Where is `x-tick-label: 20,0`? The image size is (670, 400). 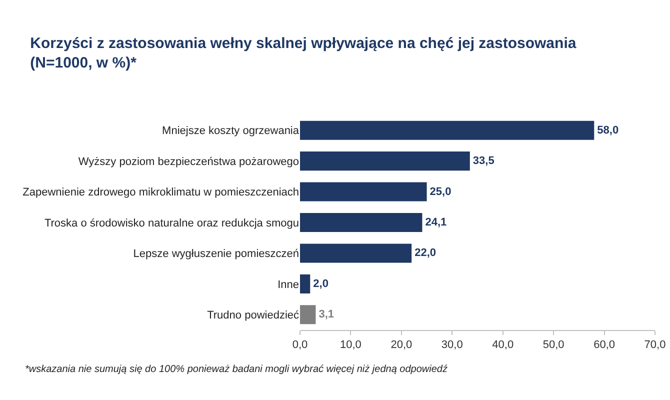 x-tick-label: 20,0 is located at coordinates (401, 345).